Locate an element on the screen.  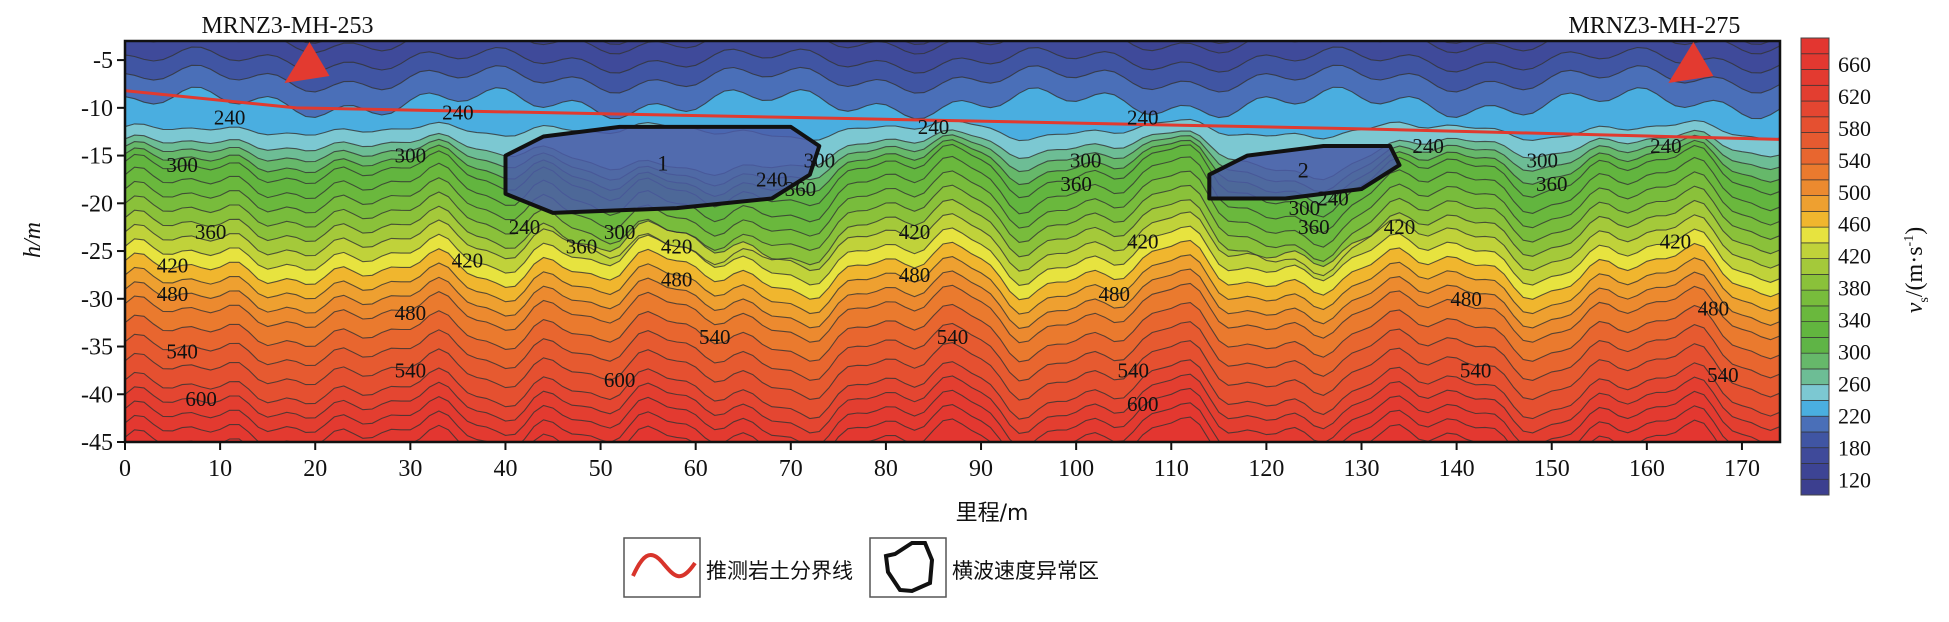
x-tick-label: 100 is located at coordinates (1076, 469).